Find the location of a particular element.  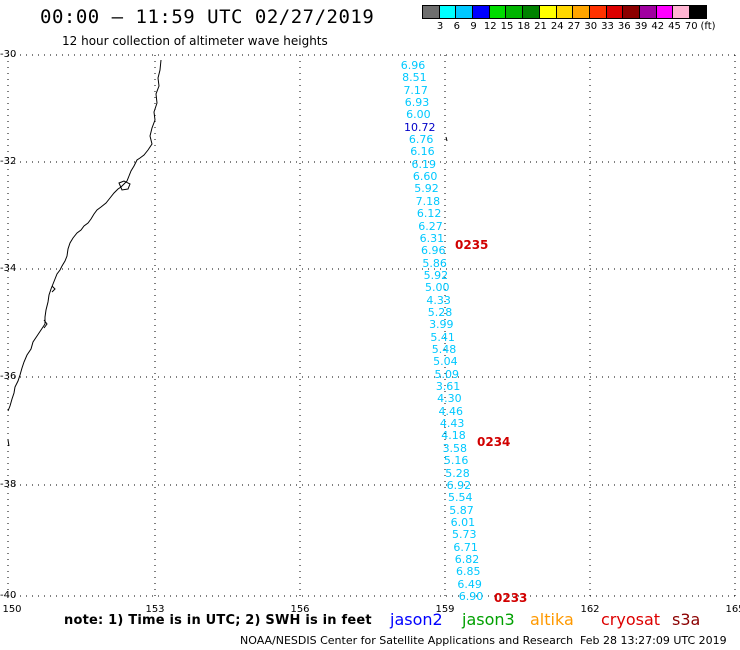

wave-height-value: 6.19 is located at coordinates (424, 164).